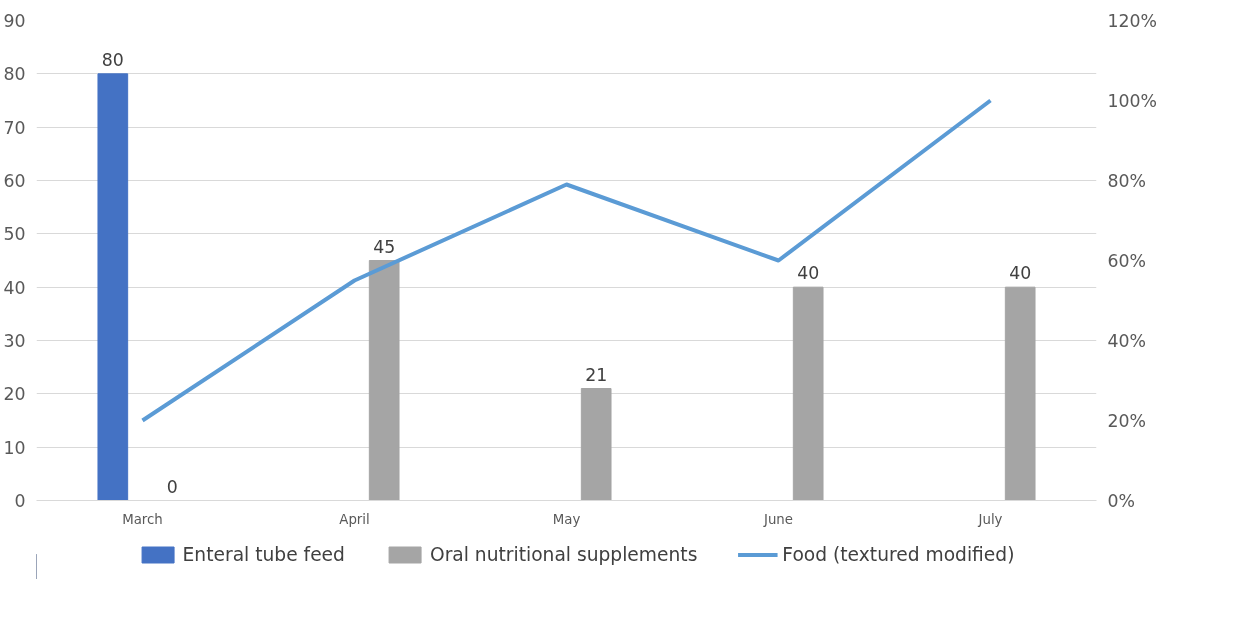 This screenshot has width=1246, height=634. What do you see at coordinates (1127, 260) in the screenshot?
I see `y2-tick-label: 60%` at bounding box center [1127, 260].